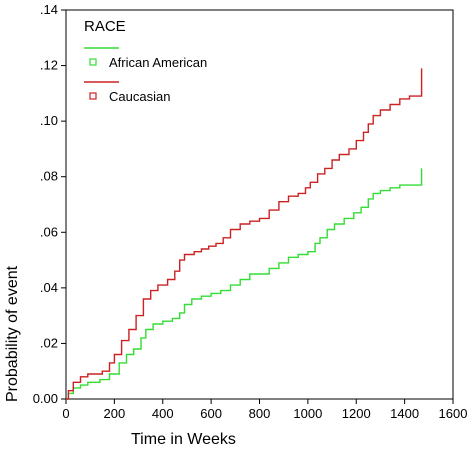 The width and height of the screenshot is (468, 452). I want to click on y-tick-label: .04, so click(49, 287).